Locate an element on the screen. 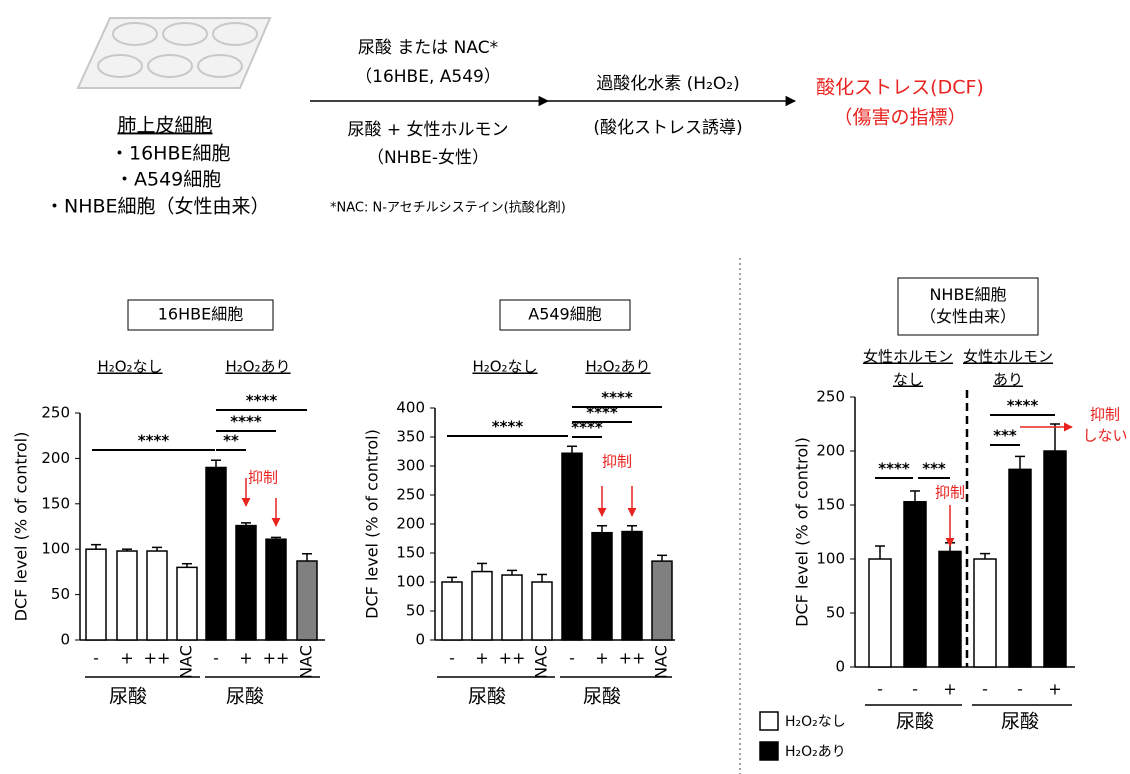 The width and height of the screenshot is (1130, 774). result: （傷害の指標） is located at coordinates (899, 118).